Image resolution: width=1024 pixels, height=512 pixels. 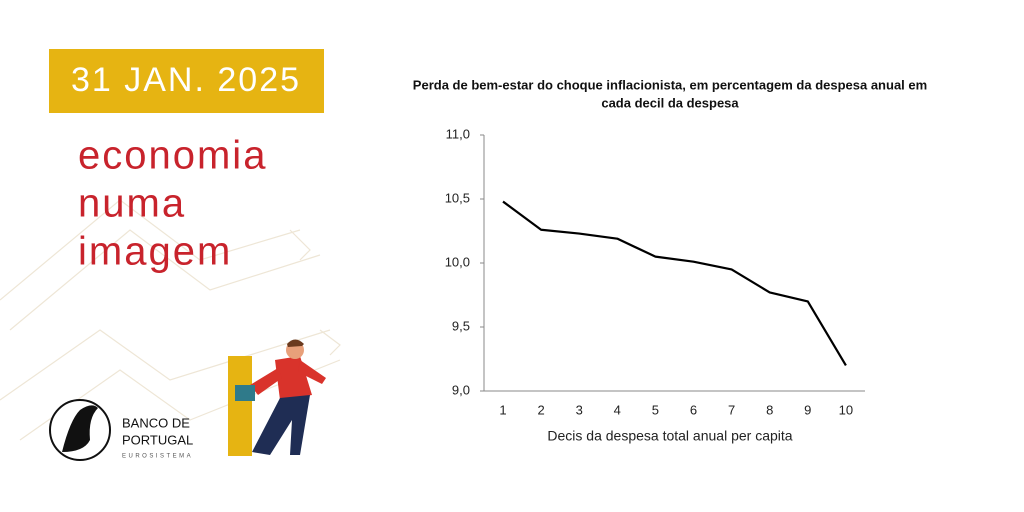 I want to click on x-tick-label: 7, so click(x=731, y=409).